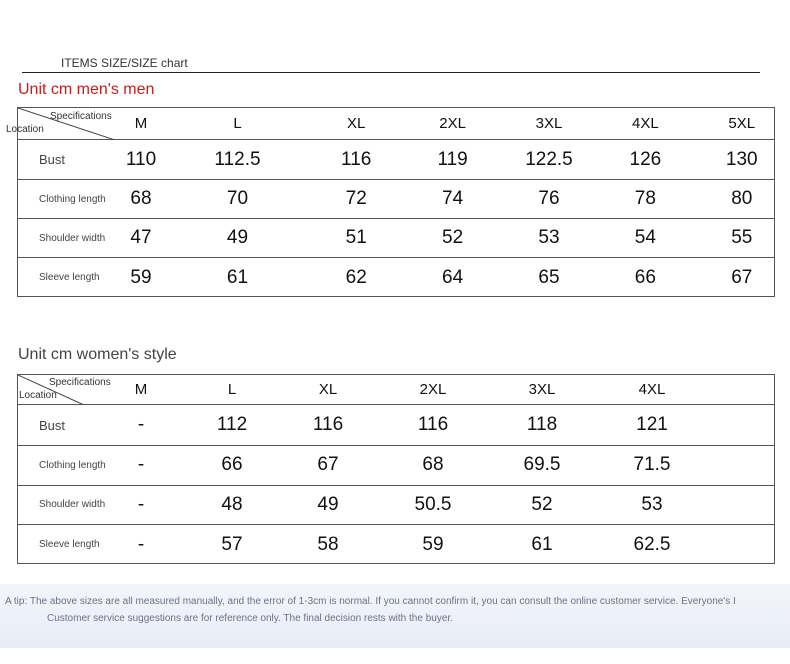 The image size is (790, 664). I want to click on chart-title: ITEMS SIZE/SIZE chart, so click(124, 63).